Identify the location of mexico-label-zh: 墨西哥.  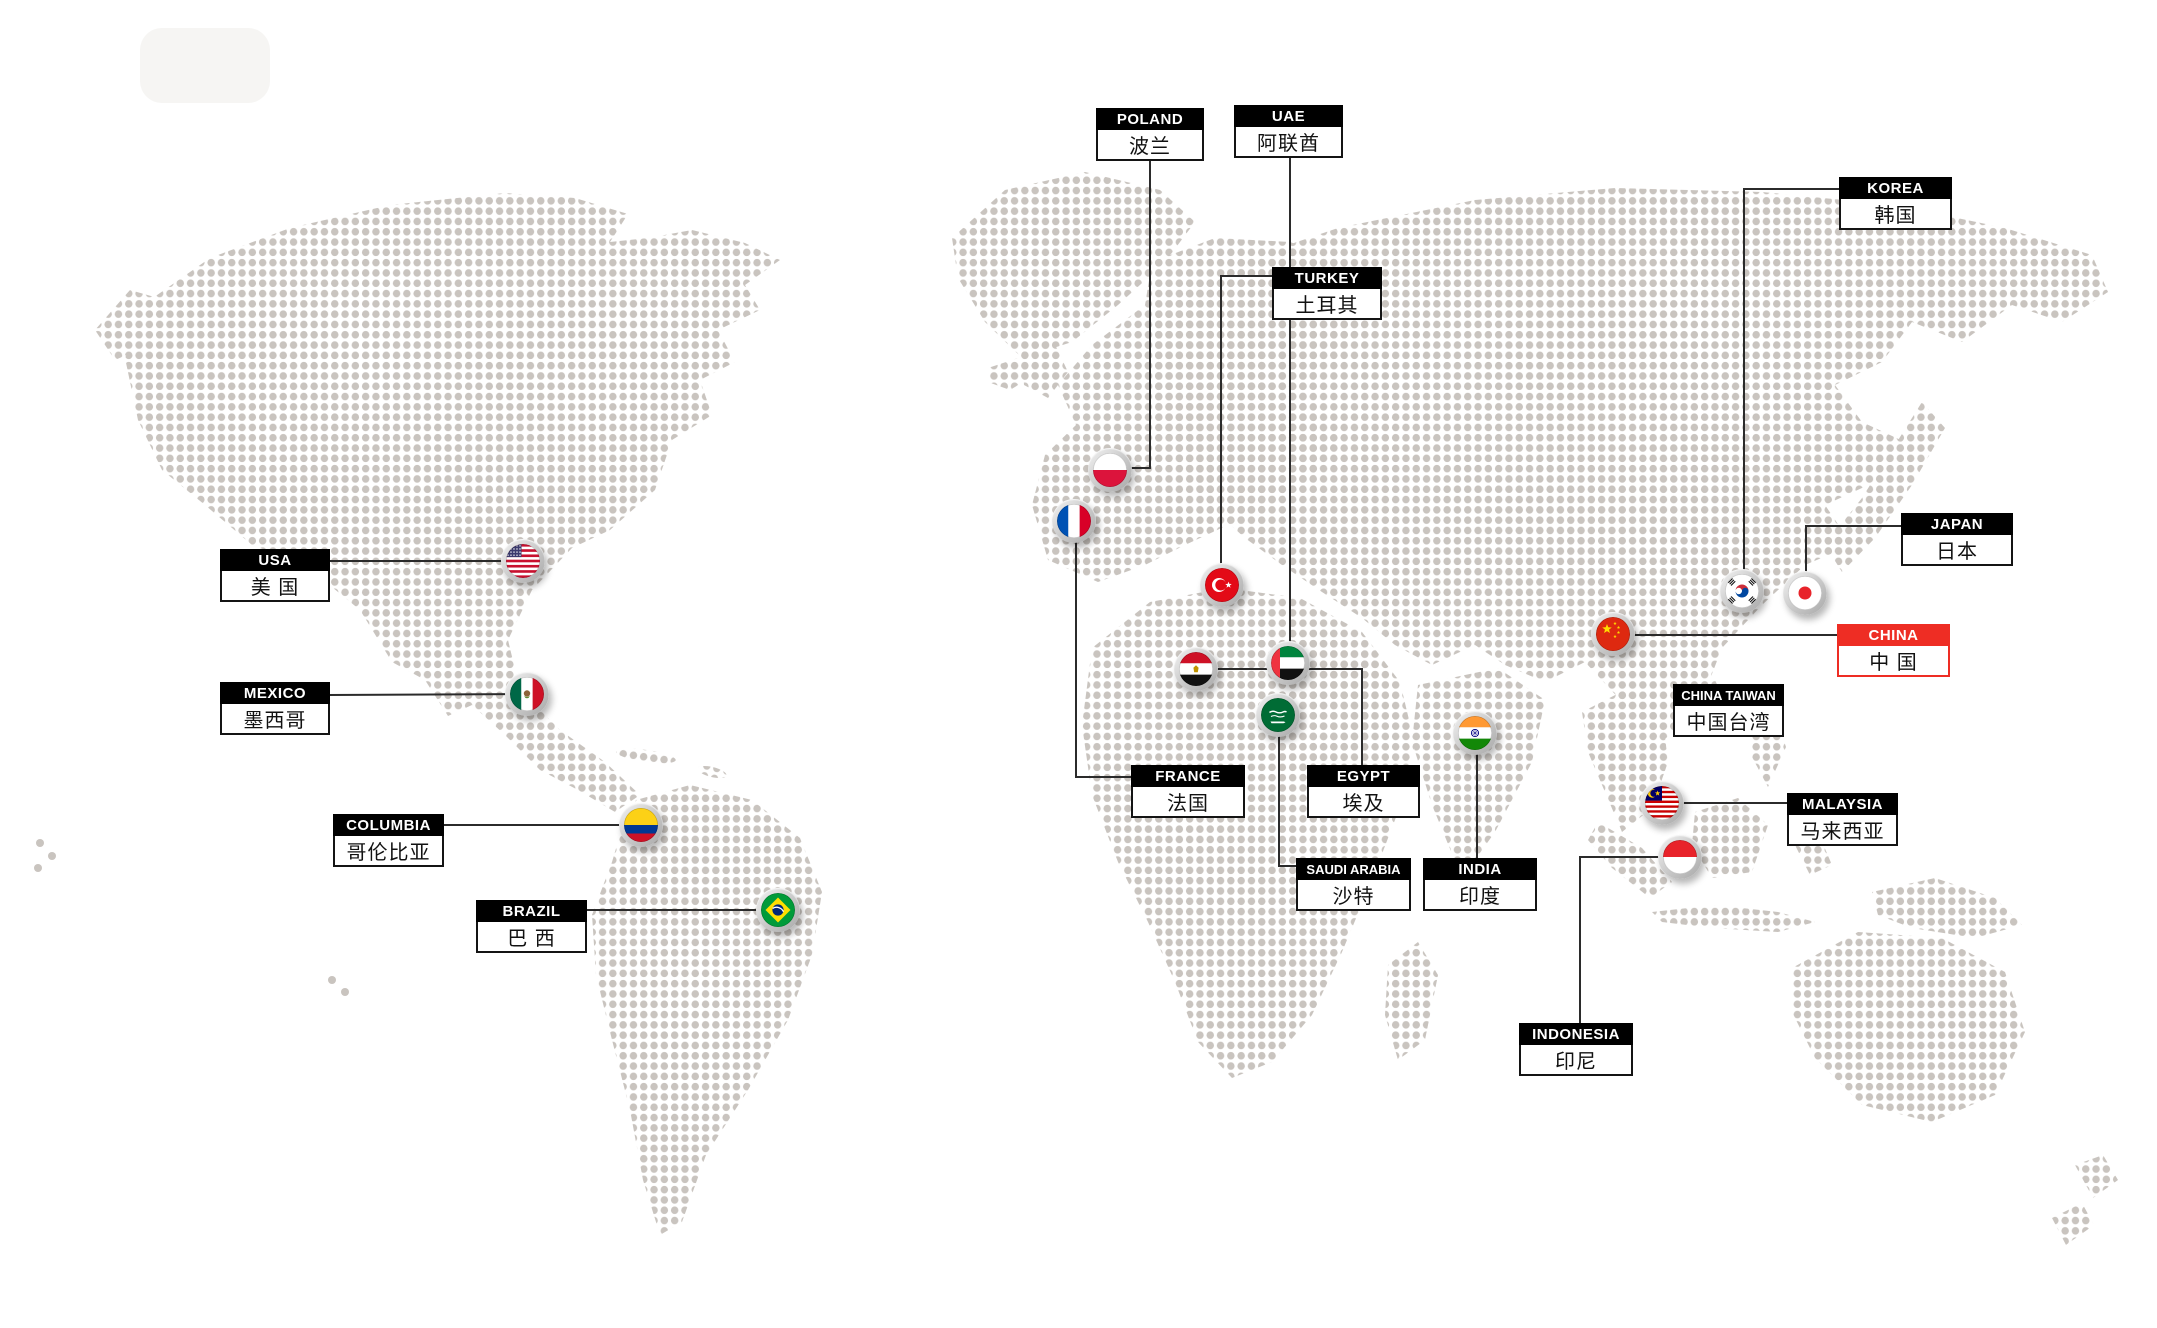
(275, 719).